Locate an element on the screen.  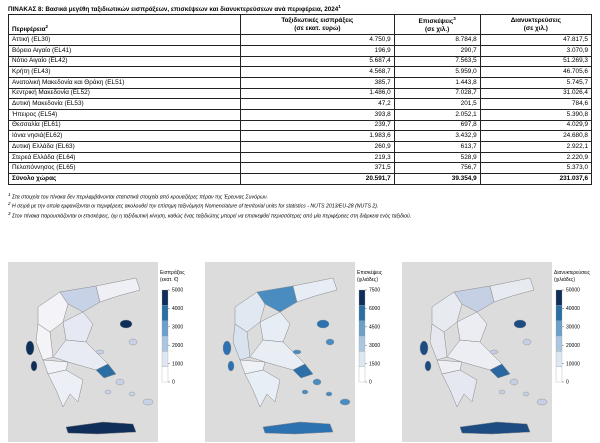
table-cell: 5.687,4 is located at coordinates (317, 61).